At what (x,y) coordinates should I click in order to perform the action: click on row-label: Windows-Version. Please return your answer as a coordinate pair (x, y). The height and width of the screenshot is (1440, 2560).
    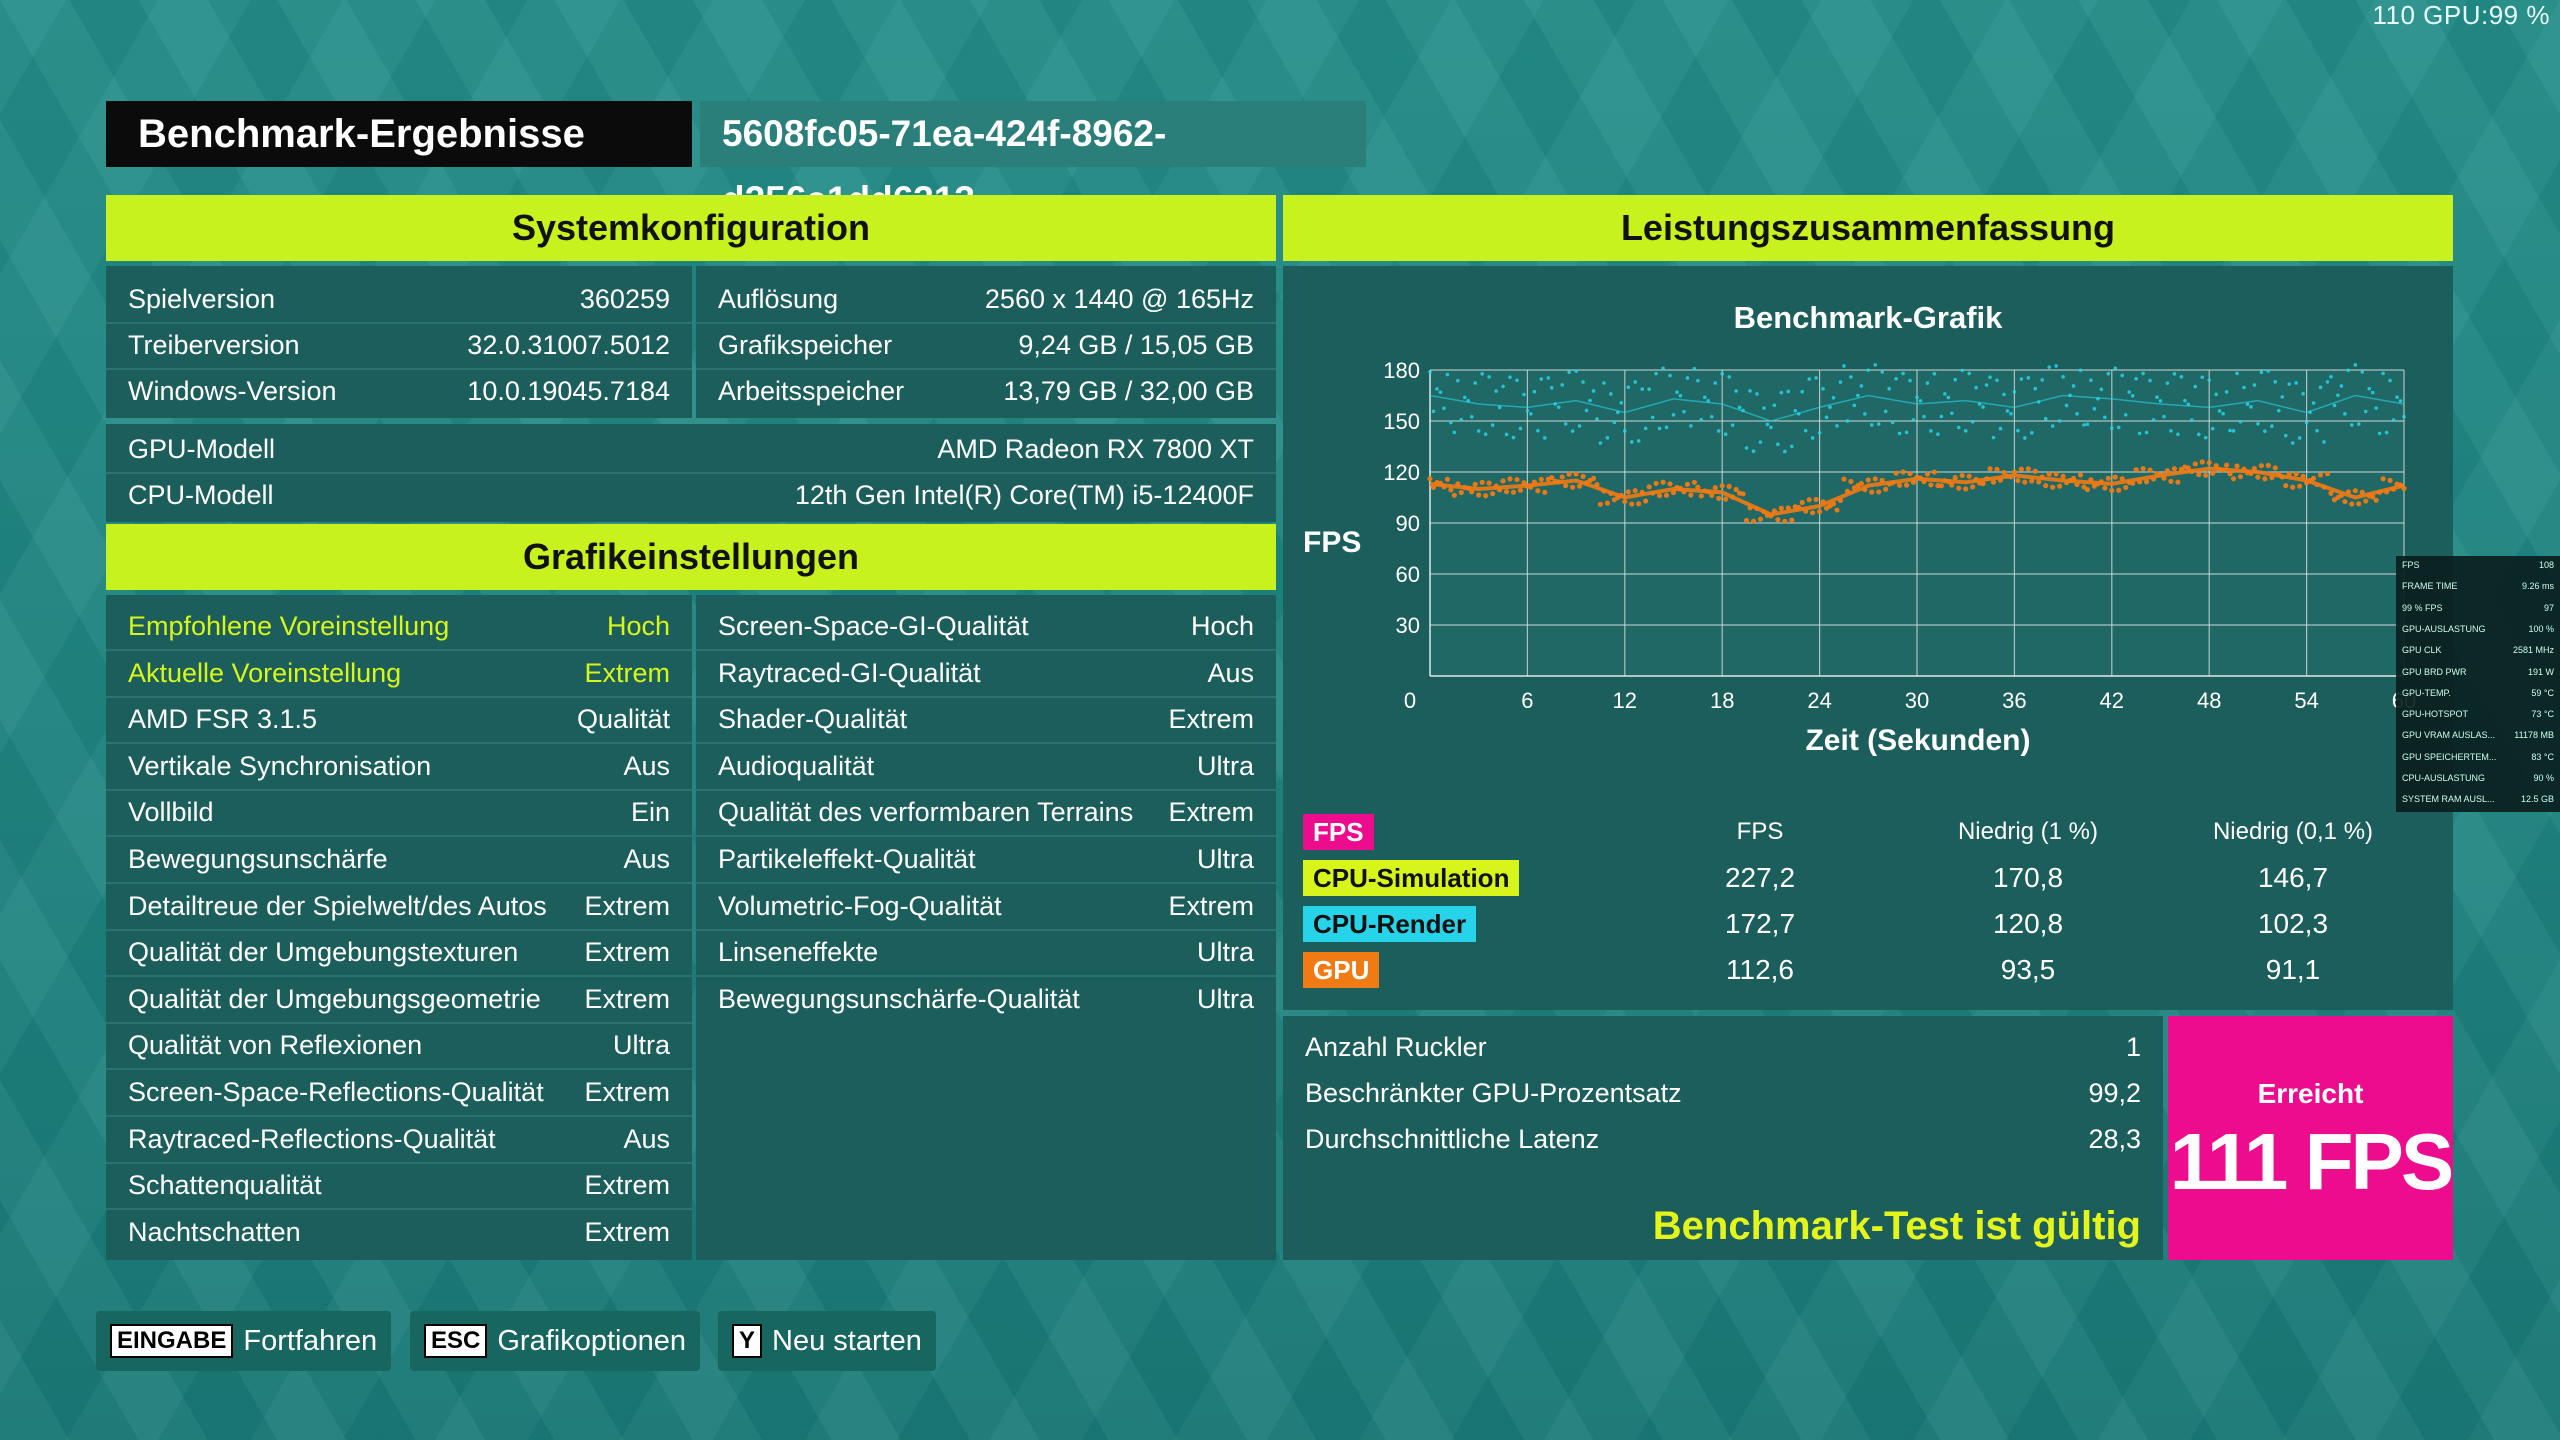
    Looking at the image, I should click on (232, 391).